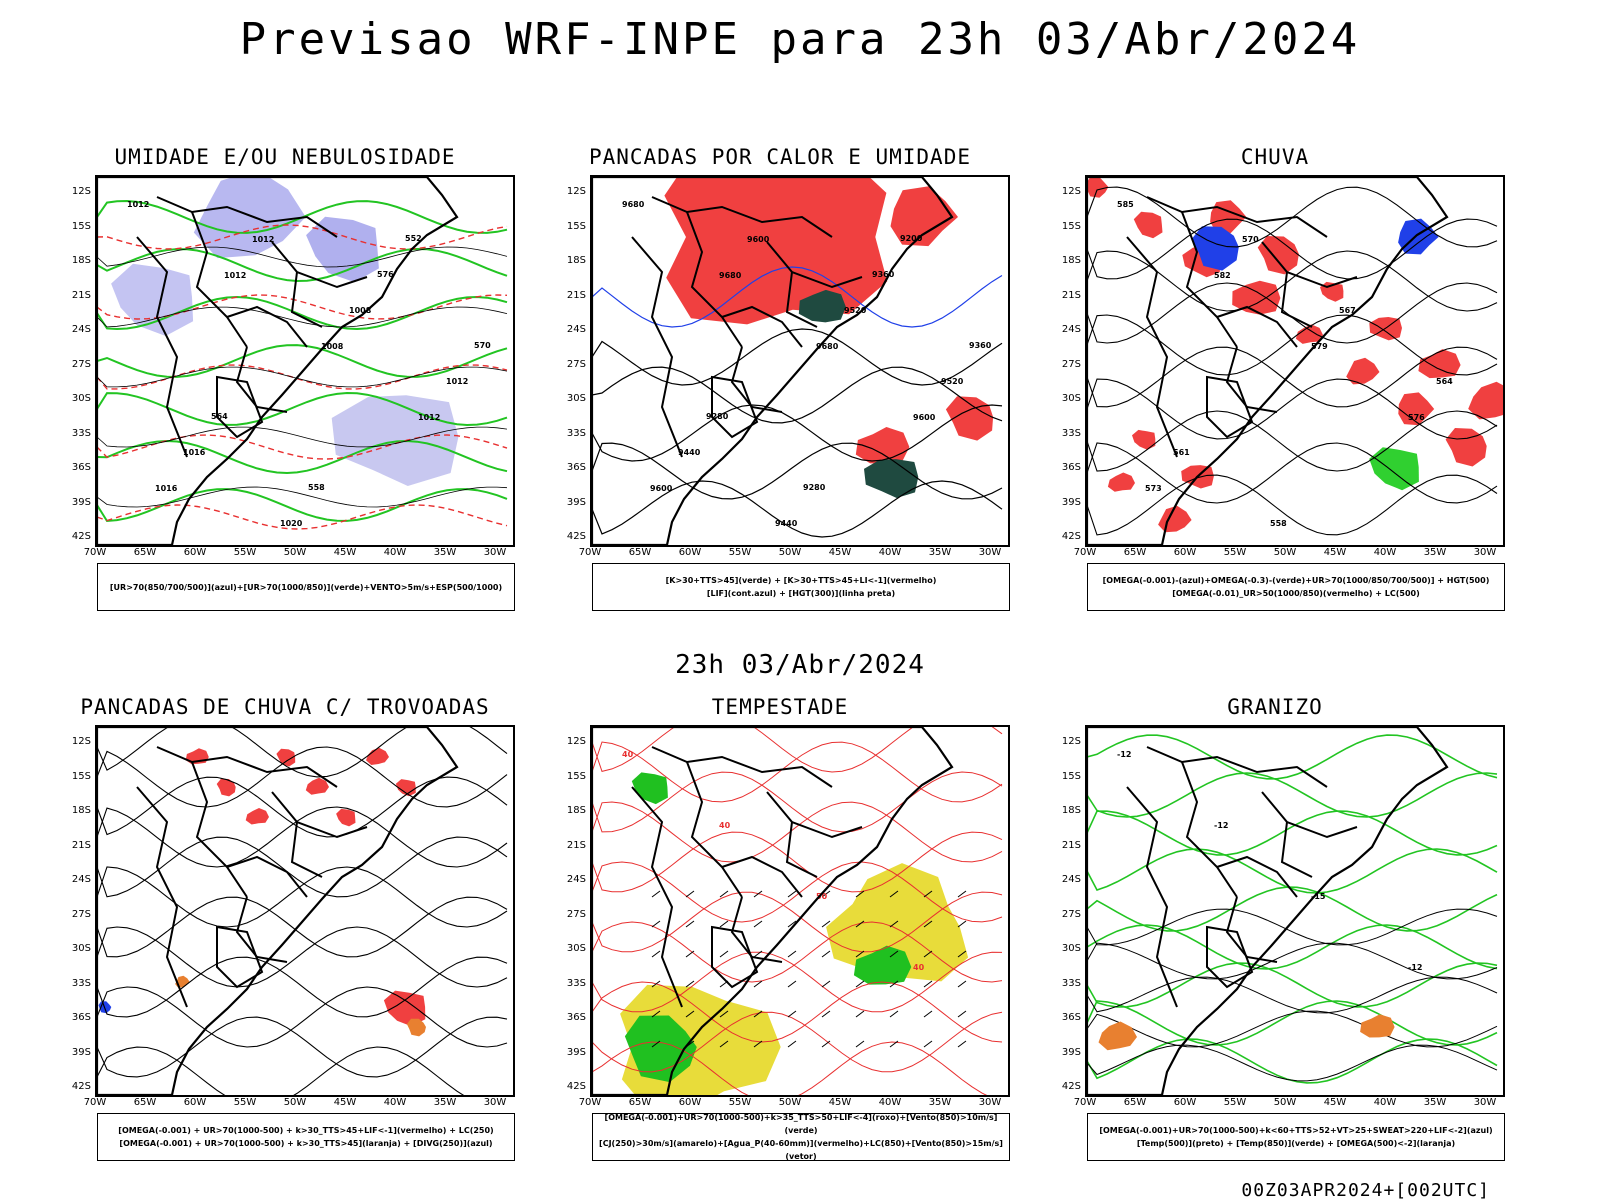 The image size is (1600, 1201). I want to click on contour-label: 1008, so click(332, 346).